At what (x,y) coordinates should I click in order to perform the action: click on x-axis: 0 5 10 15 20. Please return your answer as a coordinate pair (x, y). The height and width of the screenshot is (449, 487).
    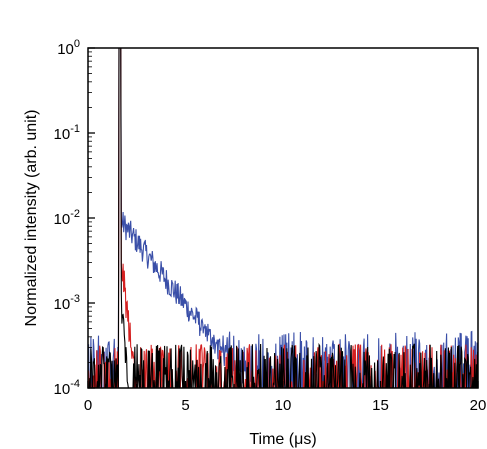
    Looking at the image, I should click on (285, 397).